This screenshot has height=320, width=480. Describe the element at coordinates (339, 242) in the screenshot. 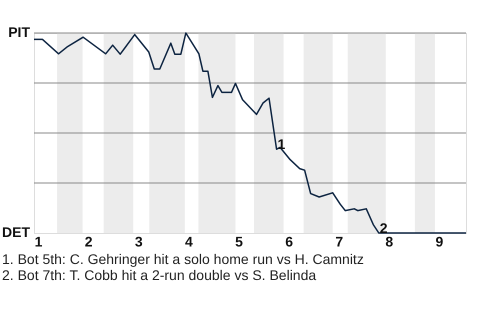

I see `x-tick-label: 7` at that location.